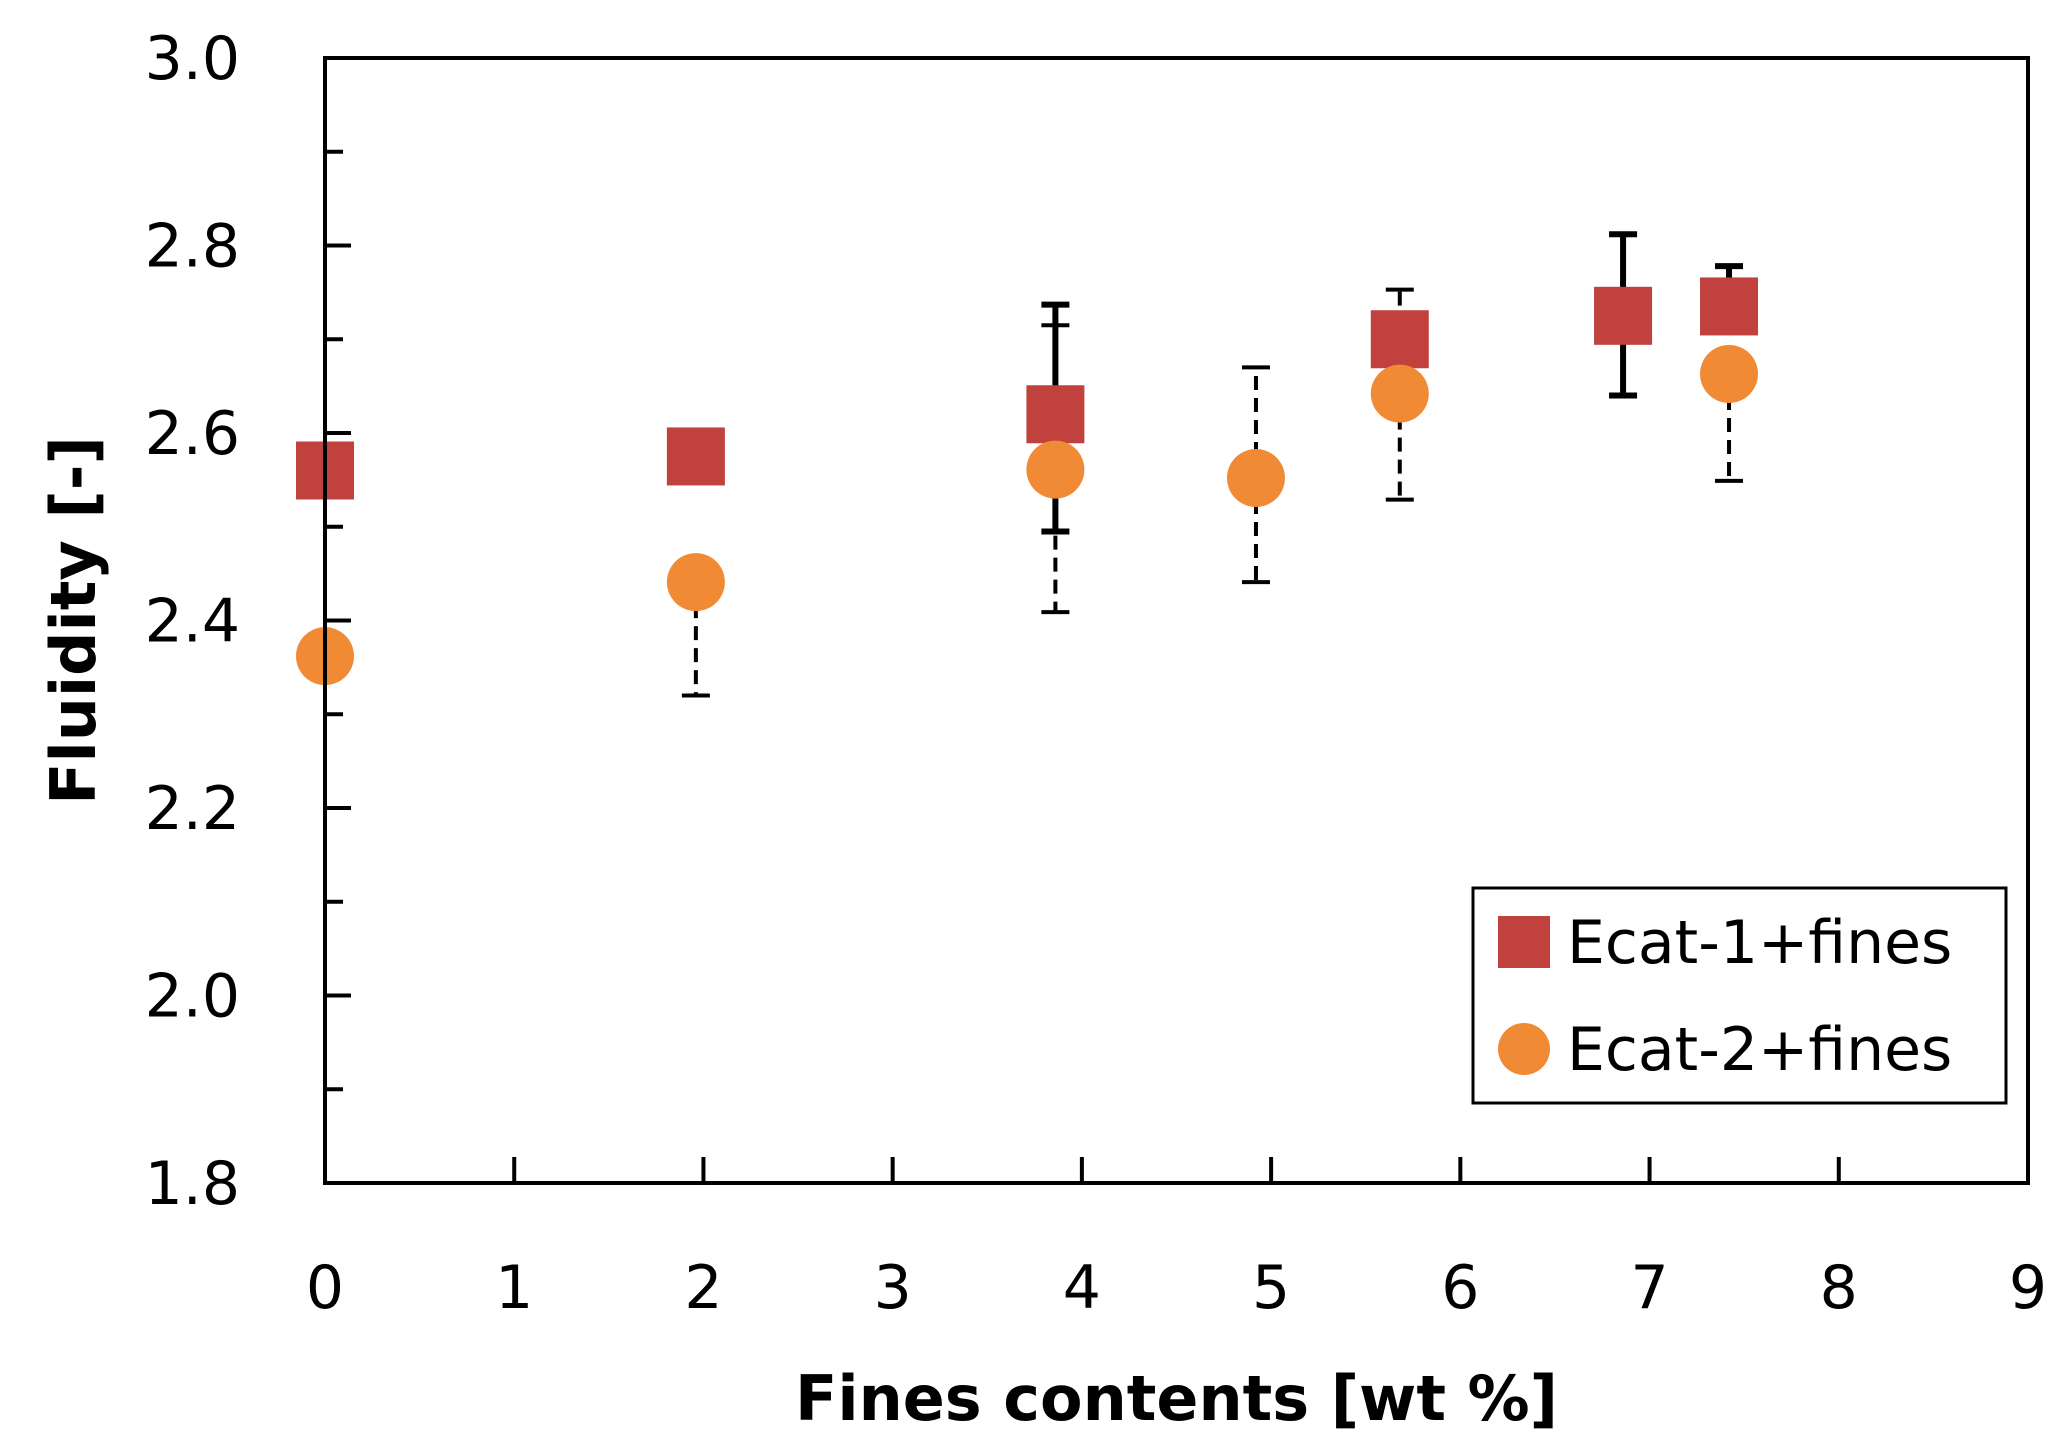  Describe the element at coordinates (1271, 1288) in the screenshot. I see `x-tick-label: 5` at that location.